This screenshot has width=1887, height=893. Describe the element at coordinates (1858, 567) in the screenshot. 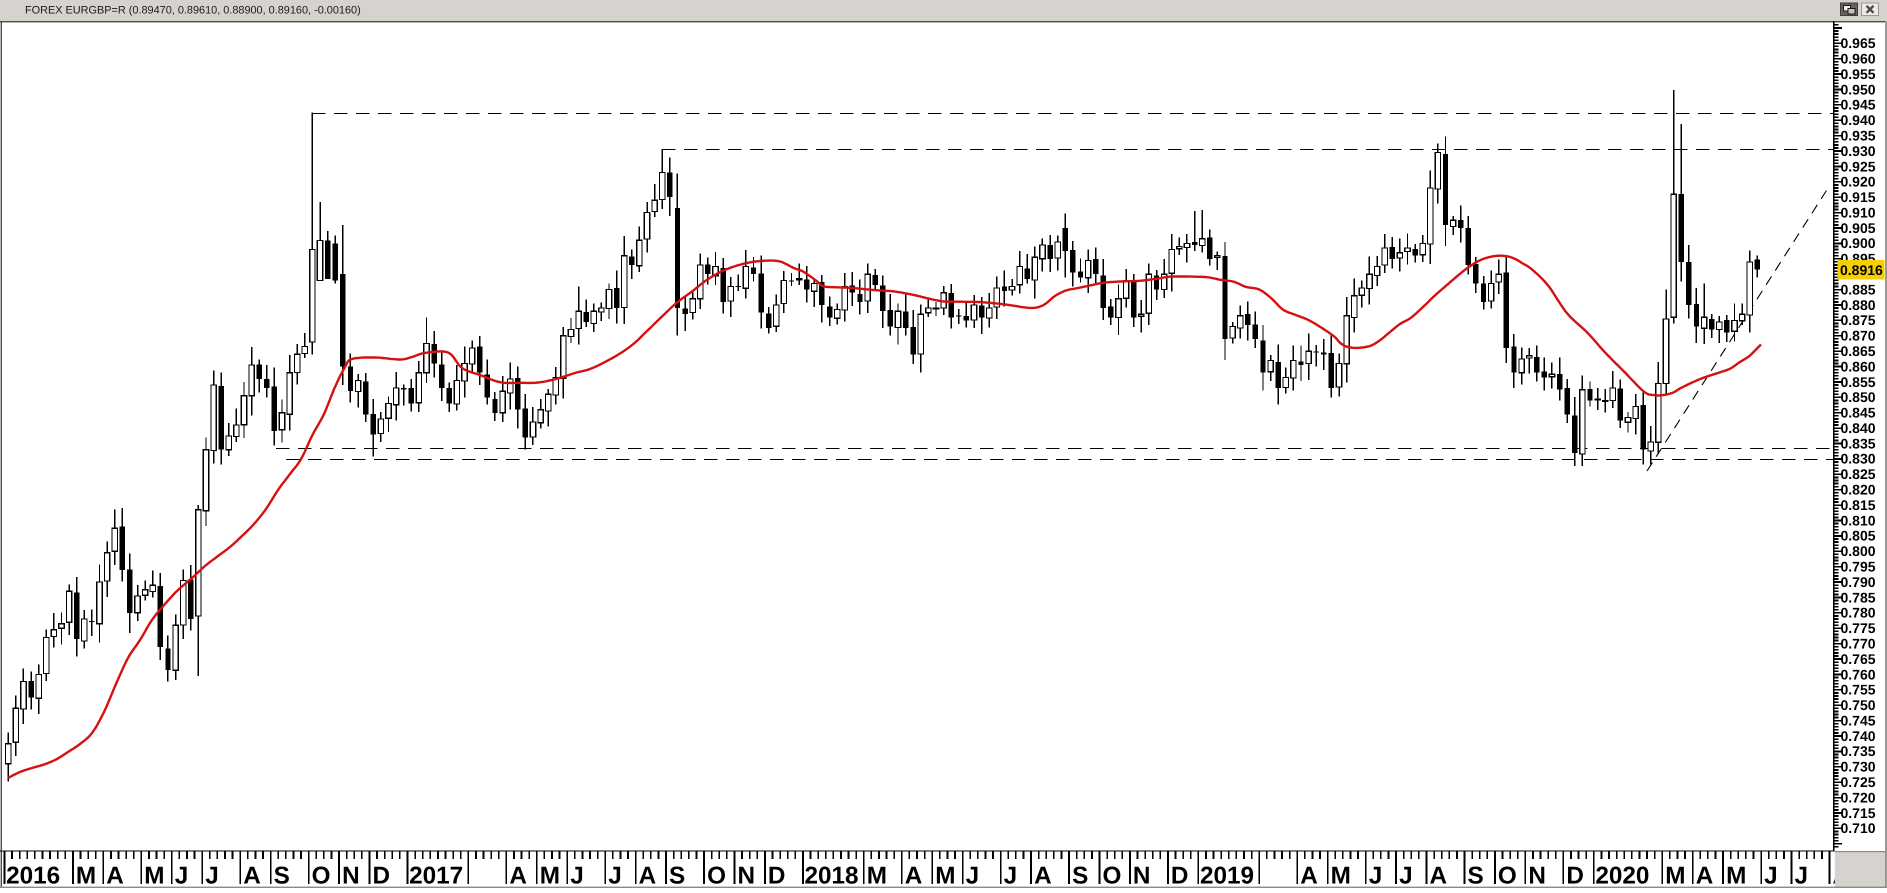

I see `svg-text: 0.795` at that location.